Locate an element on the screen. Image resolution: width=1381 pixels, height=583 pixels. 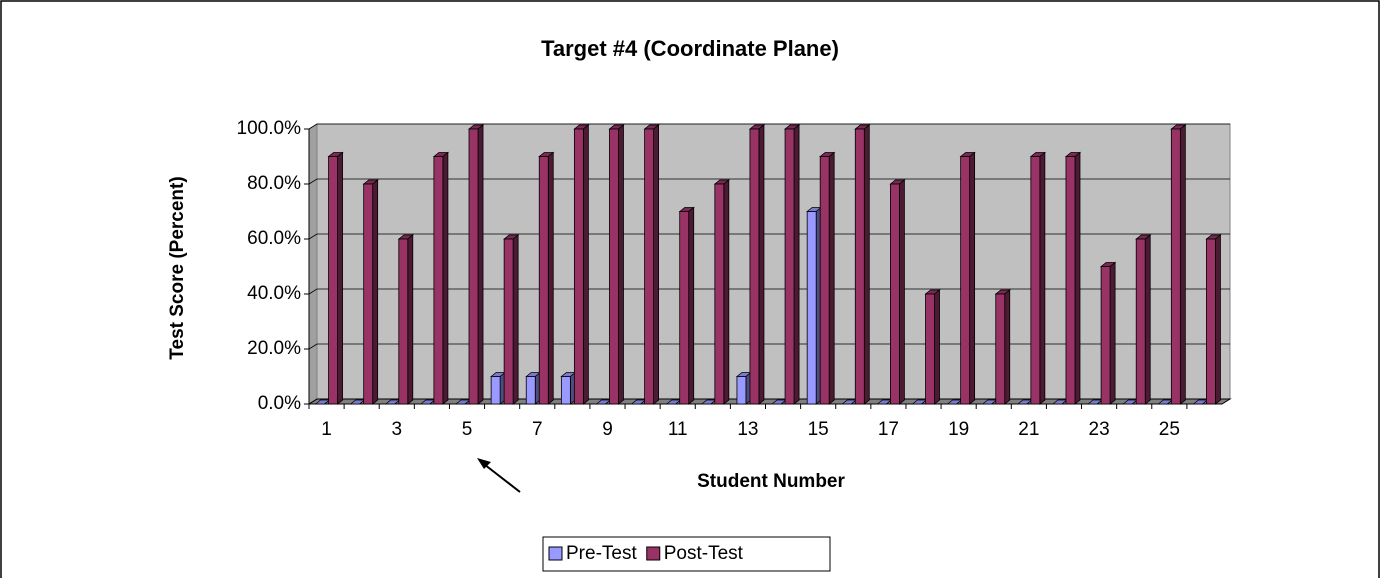
x-tick-label: 15 is located at coordinates (818, 429).